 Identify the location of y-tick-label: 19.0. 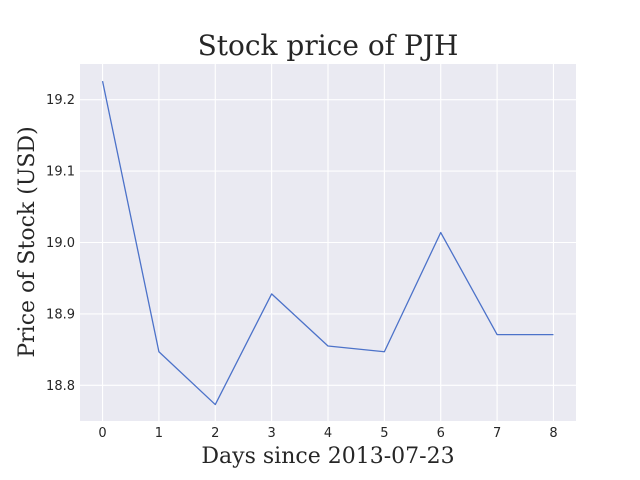
(60, 243).